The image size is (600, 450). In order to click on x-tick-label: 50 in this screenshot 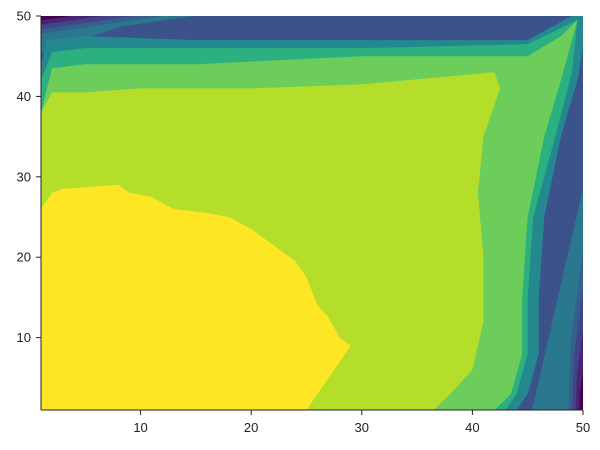, I will do `click(583, 427)`.